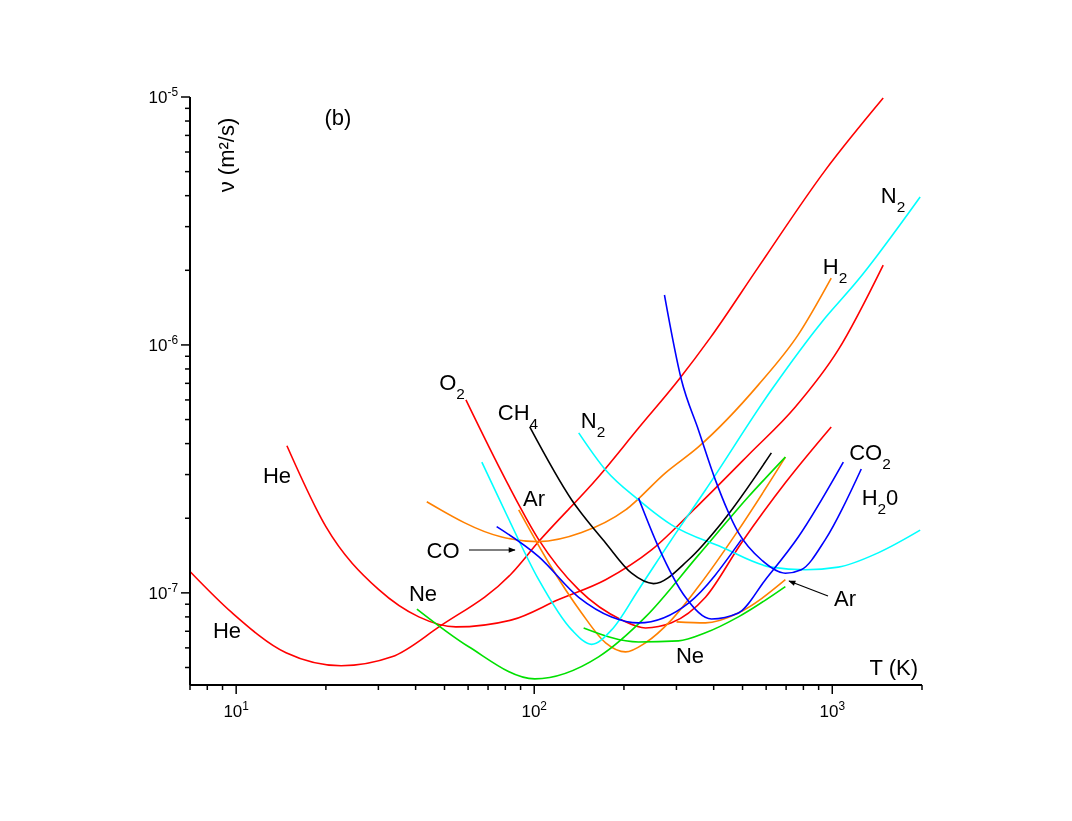 The image size is (1072, 821). Describe the element at coordinates (835, 270) in the screenshot. I see `annotation: H$_{2}$` at that location.